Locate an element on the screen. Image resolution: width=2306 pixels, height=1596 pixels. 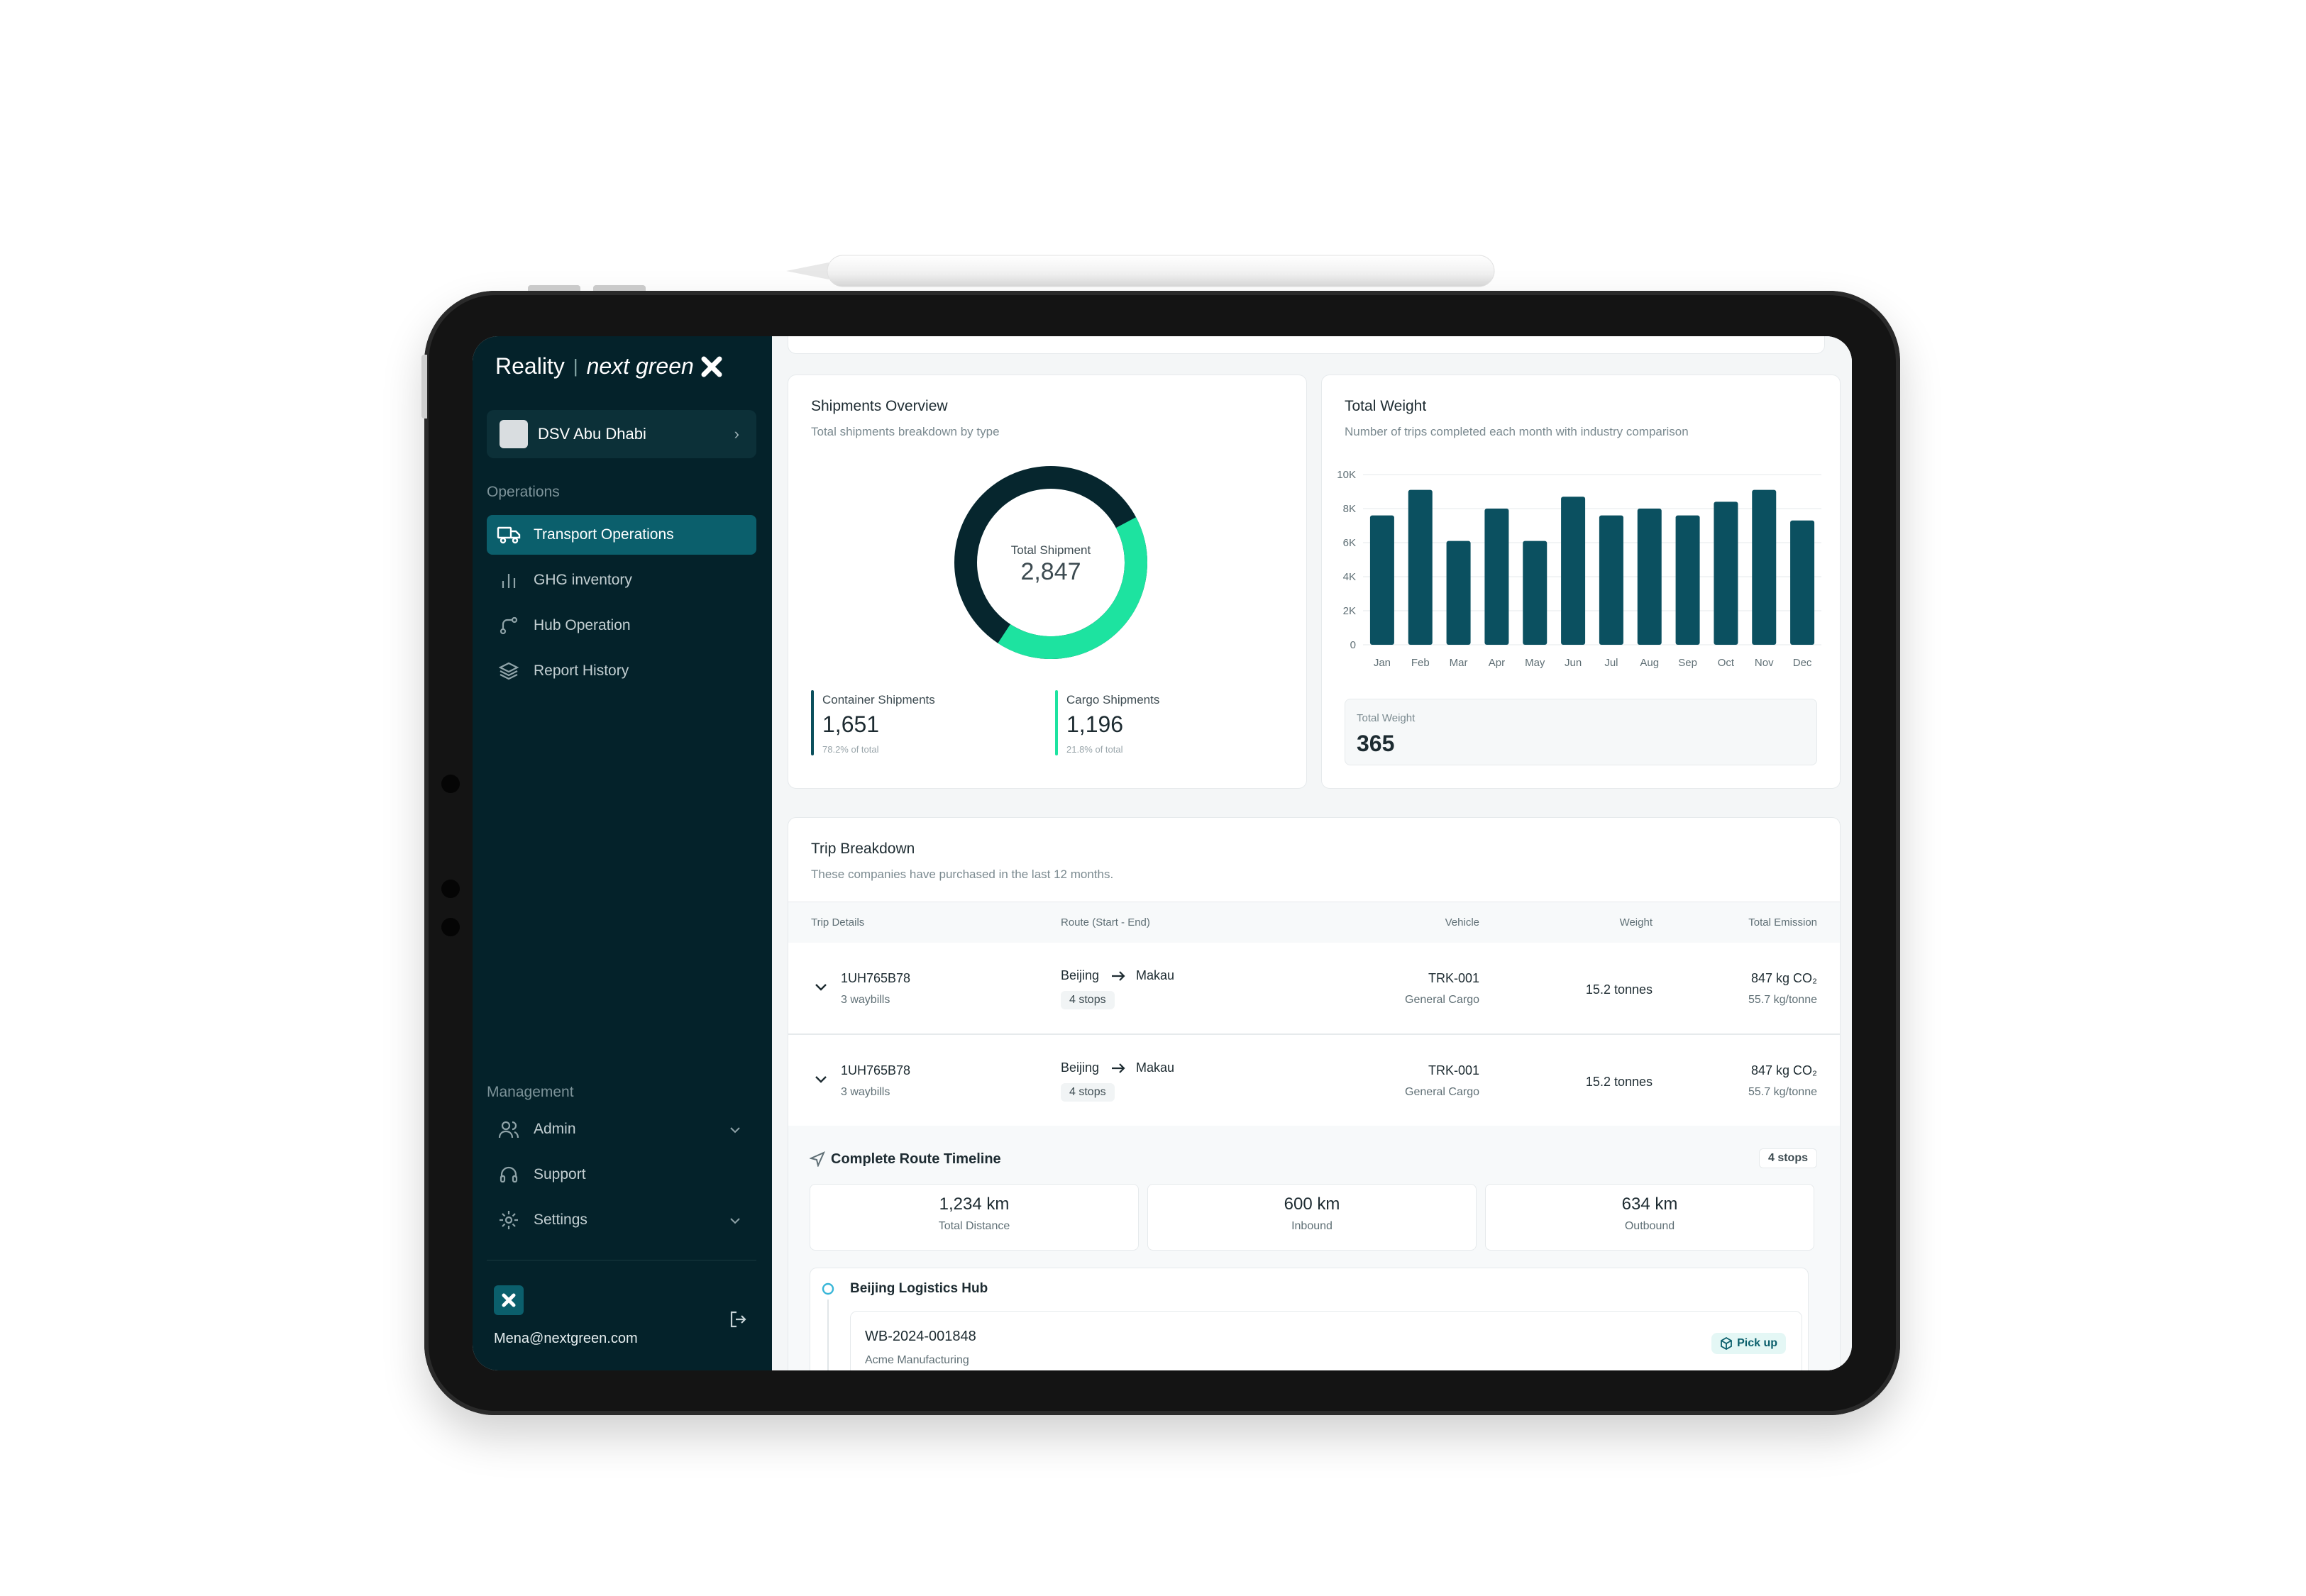
nav-report-history: Report History is located at coordinates (622, 671).